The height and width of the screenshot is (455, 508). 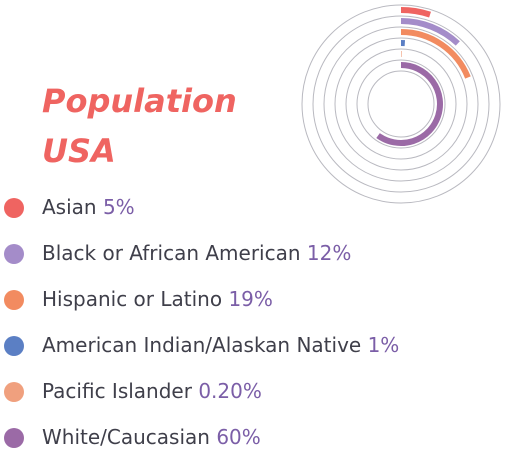 I want to click on value-label: 1%, so click(x=384, y=345).